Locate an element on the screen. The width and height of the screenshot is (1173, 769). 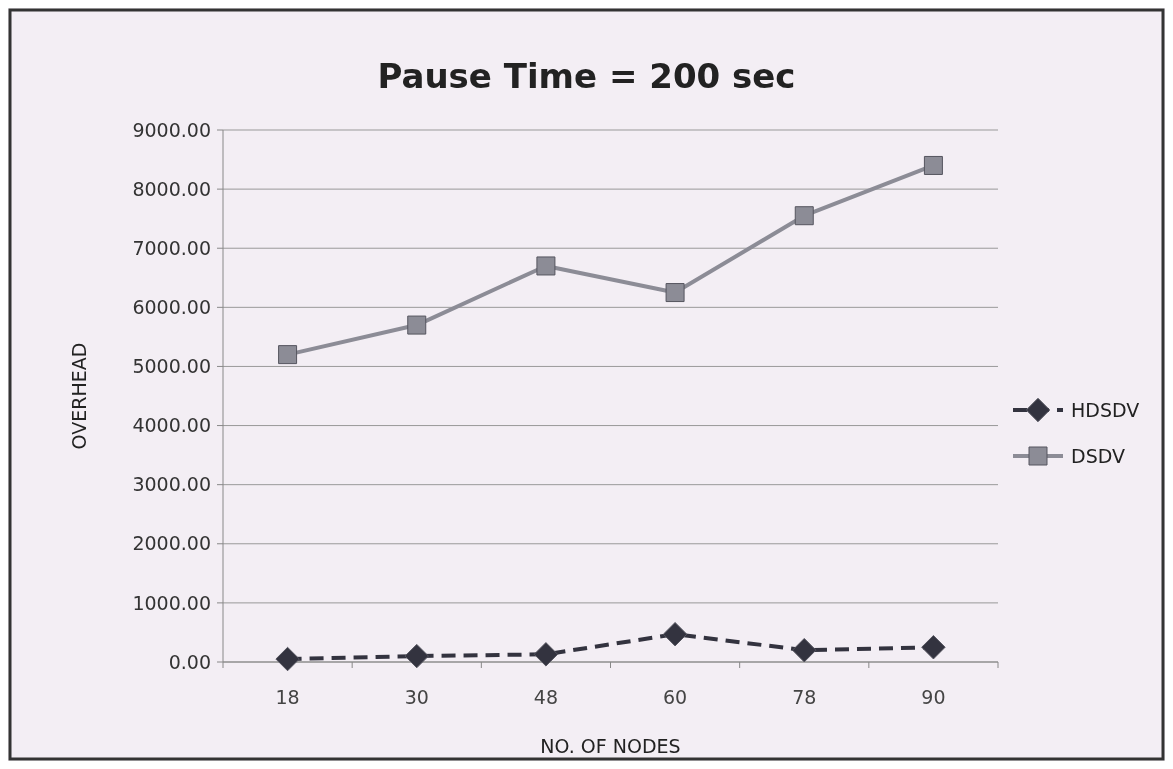
x-tick-label: 30 is located at coordinates (416, 697).